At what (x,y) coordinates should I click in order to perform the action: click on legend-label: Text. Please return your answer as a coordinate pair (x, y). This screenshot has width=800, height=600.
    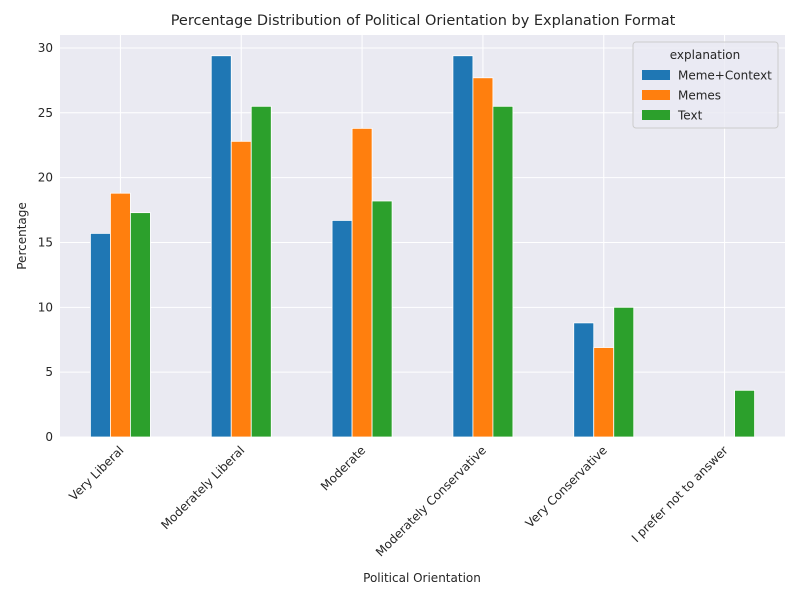
    Looking at the image, I should click on (690, 116).